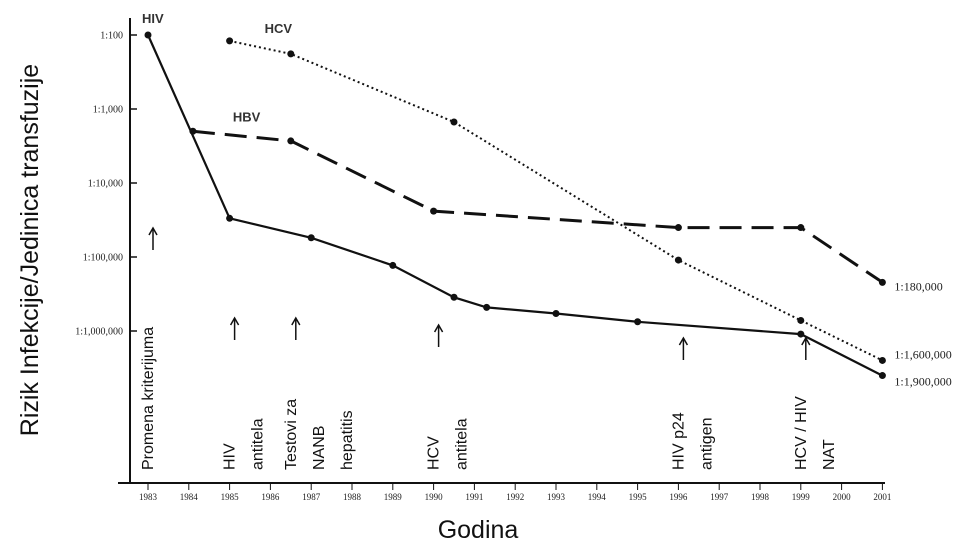 The height and width of the screenshot is (547, 970). Describe the element at coordinates (108, 110) in the screenshot. I see `y-tick-label: 1:1,000` at that location.